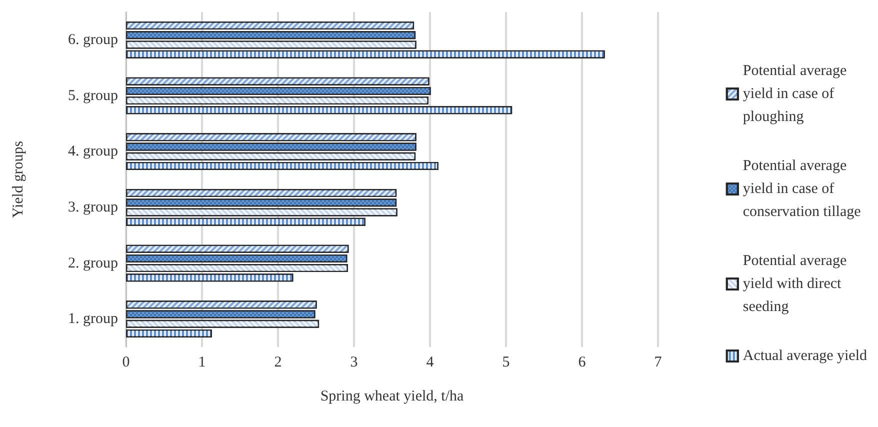  What do you see at coordinates (126, 362) in the screenshot?
I see `x-tick-label: 0` at bounding box center [126, 362].